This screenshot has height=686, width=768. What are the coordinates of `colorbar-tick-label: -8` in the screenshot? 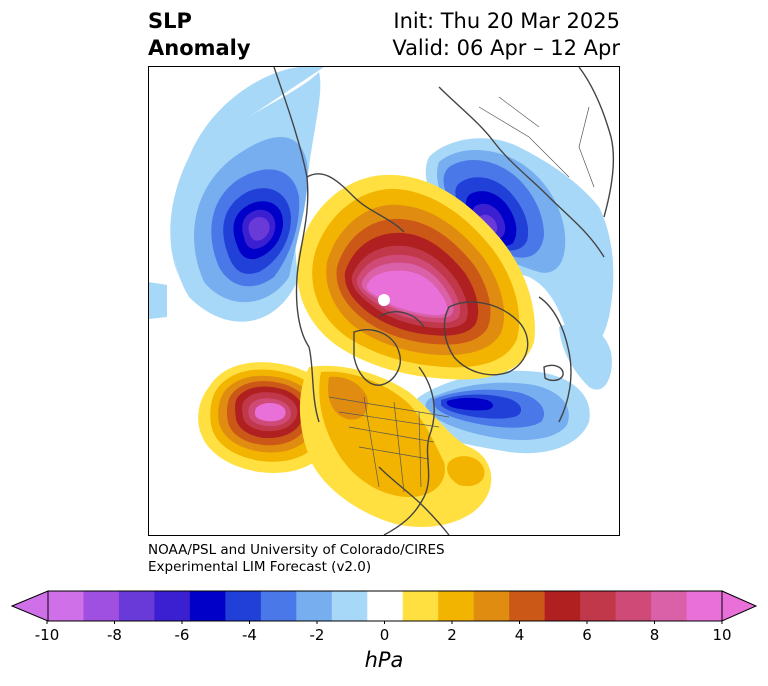 It's located at (114, 635).